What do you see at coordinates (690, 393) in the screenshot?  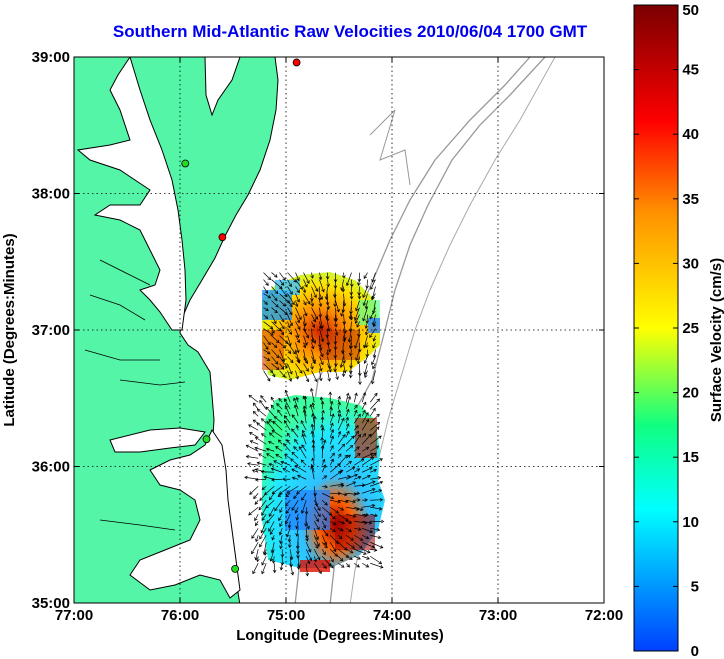 I see `colorbar-tick-label: 20` at bounding box center [690, 393].